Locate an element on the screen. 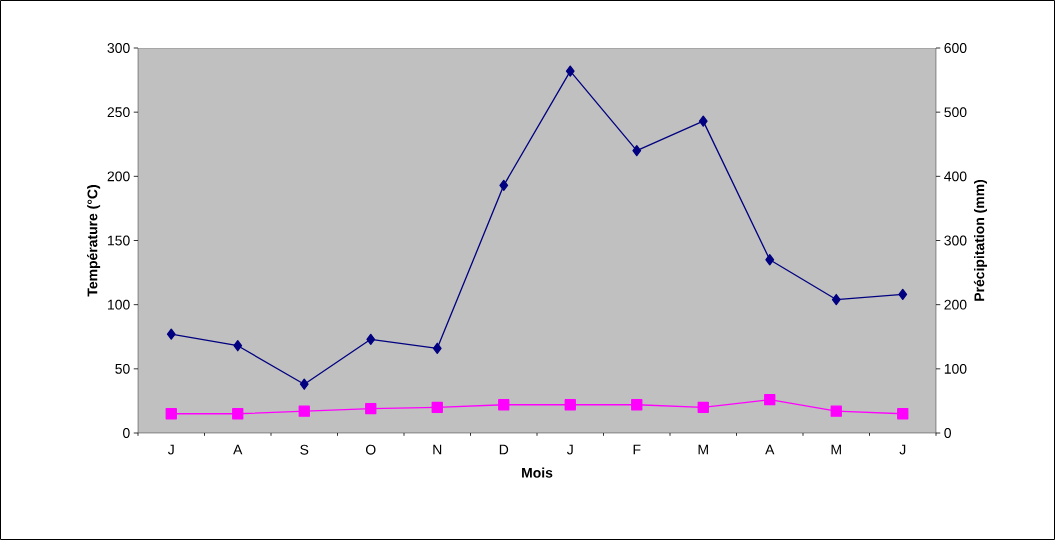 The width and height of the screenshot is (1055, 540). x-tick-label: O is located at coordinates (370, 449).